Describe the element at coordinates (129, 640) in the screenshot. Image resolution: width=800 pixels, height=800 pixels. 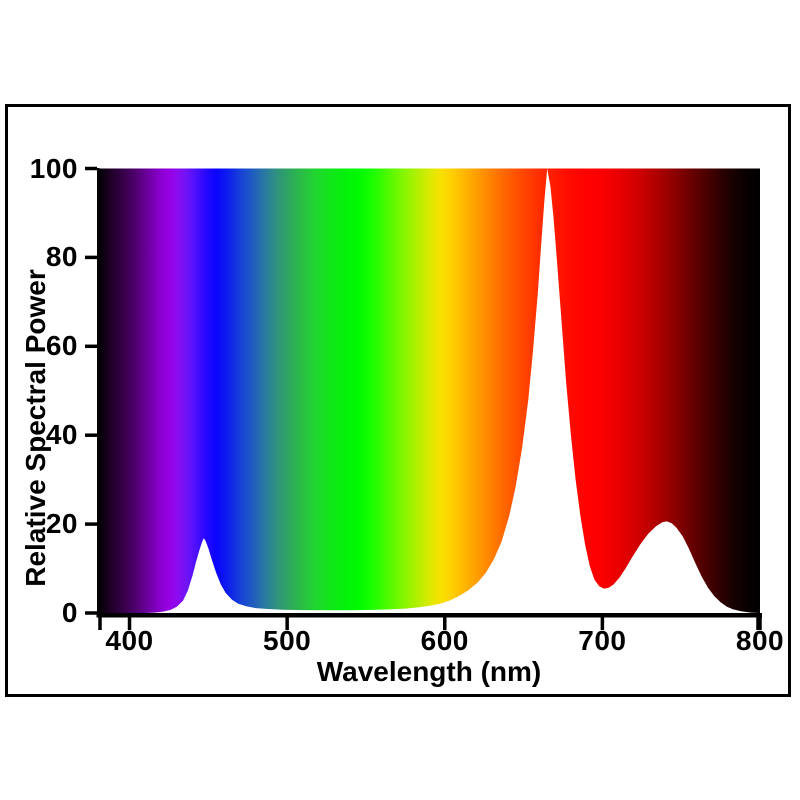
I see `x-tick-label-400: 400` at that location.